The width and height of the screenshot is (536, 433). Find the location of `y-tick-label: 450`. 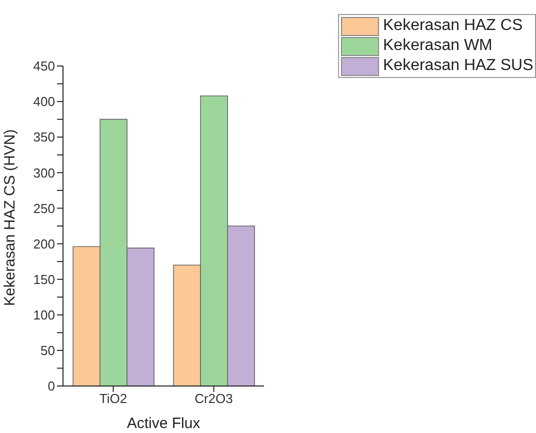

y-tick-label: 450 is located at coordinates (44, 66).